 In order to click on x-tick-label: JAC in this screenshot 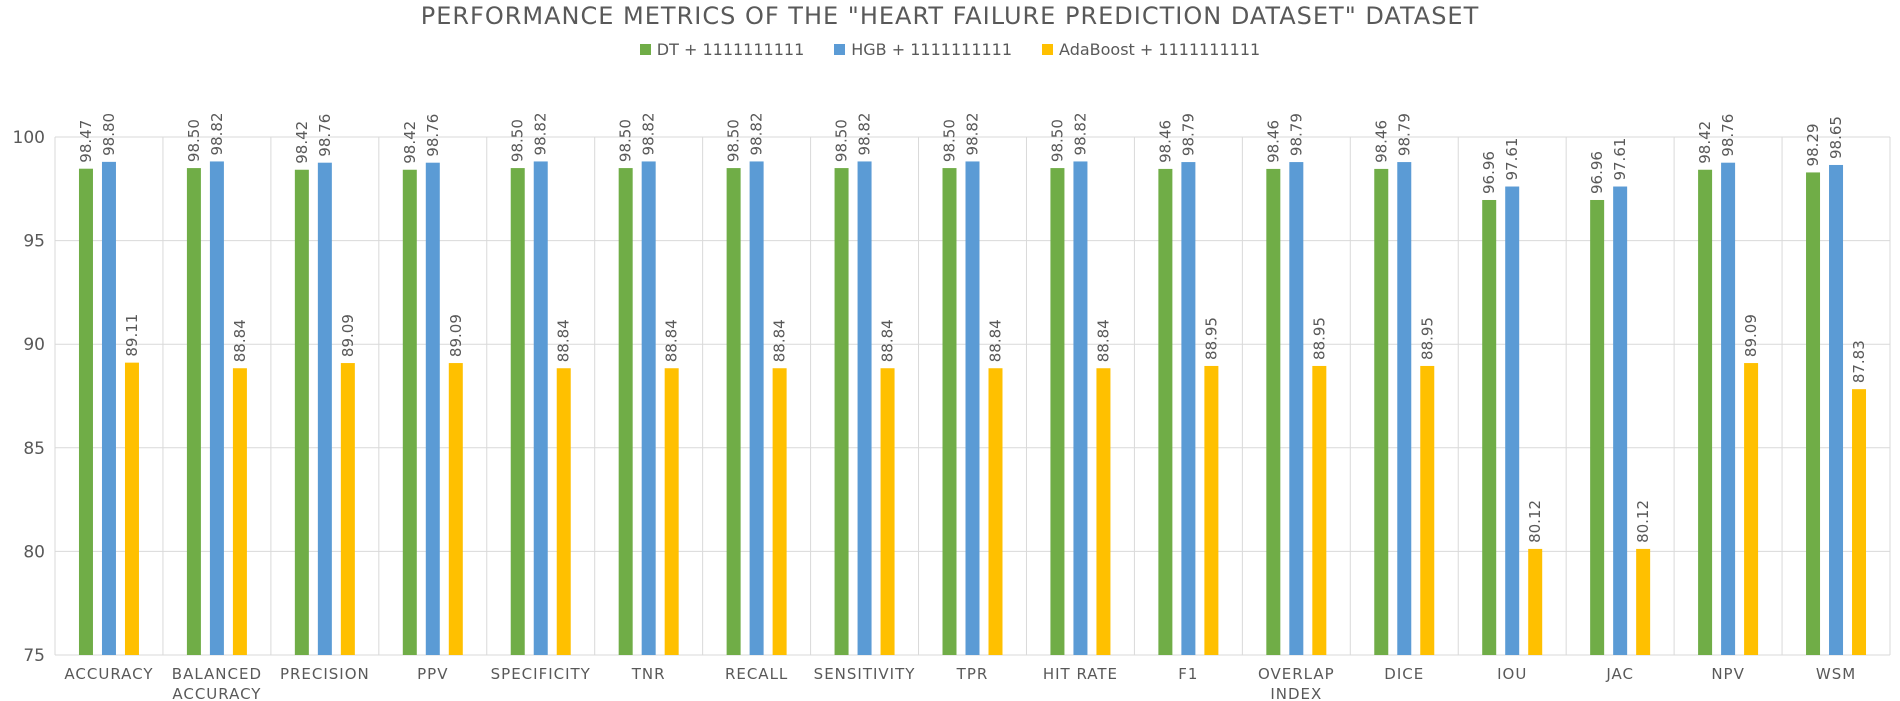, I will do `click(1619, 674)`.